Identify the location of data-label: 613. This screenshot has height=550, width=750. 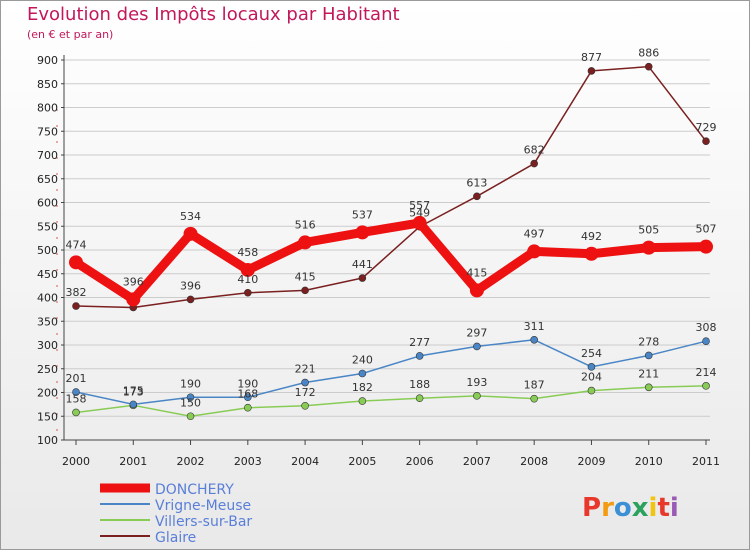
(476, 182).